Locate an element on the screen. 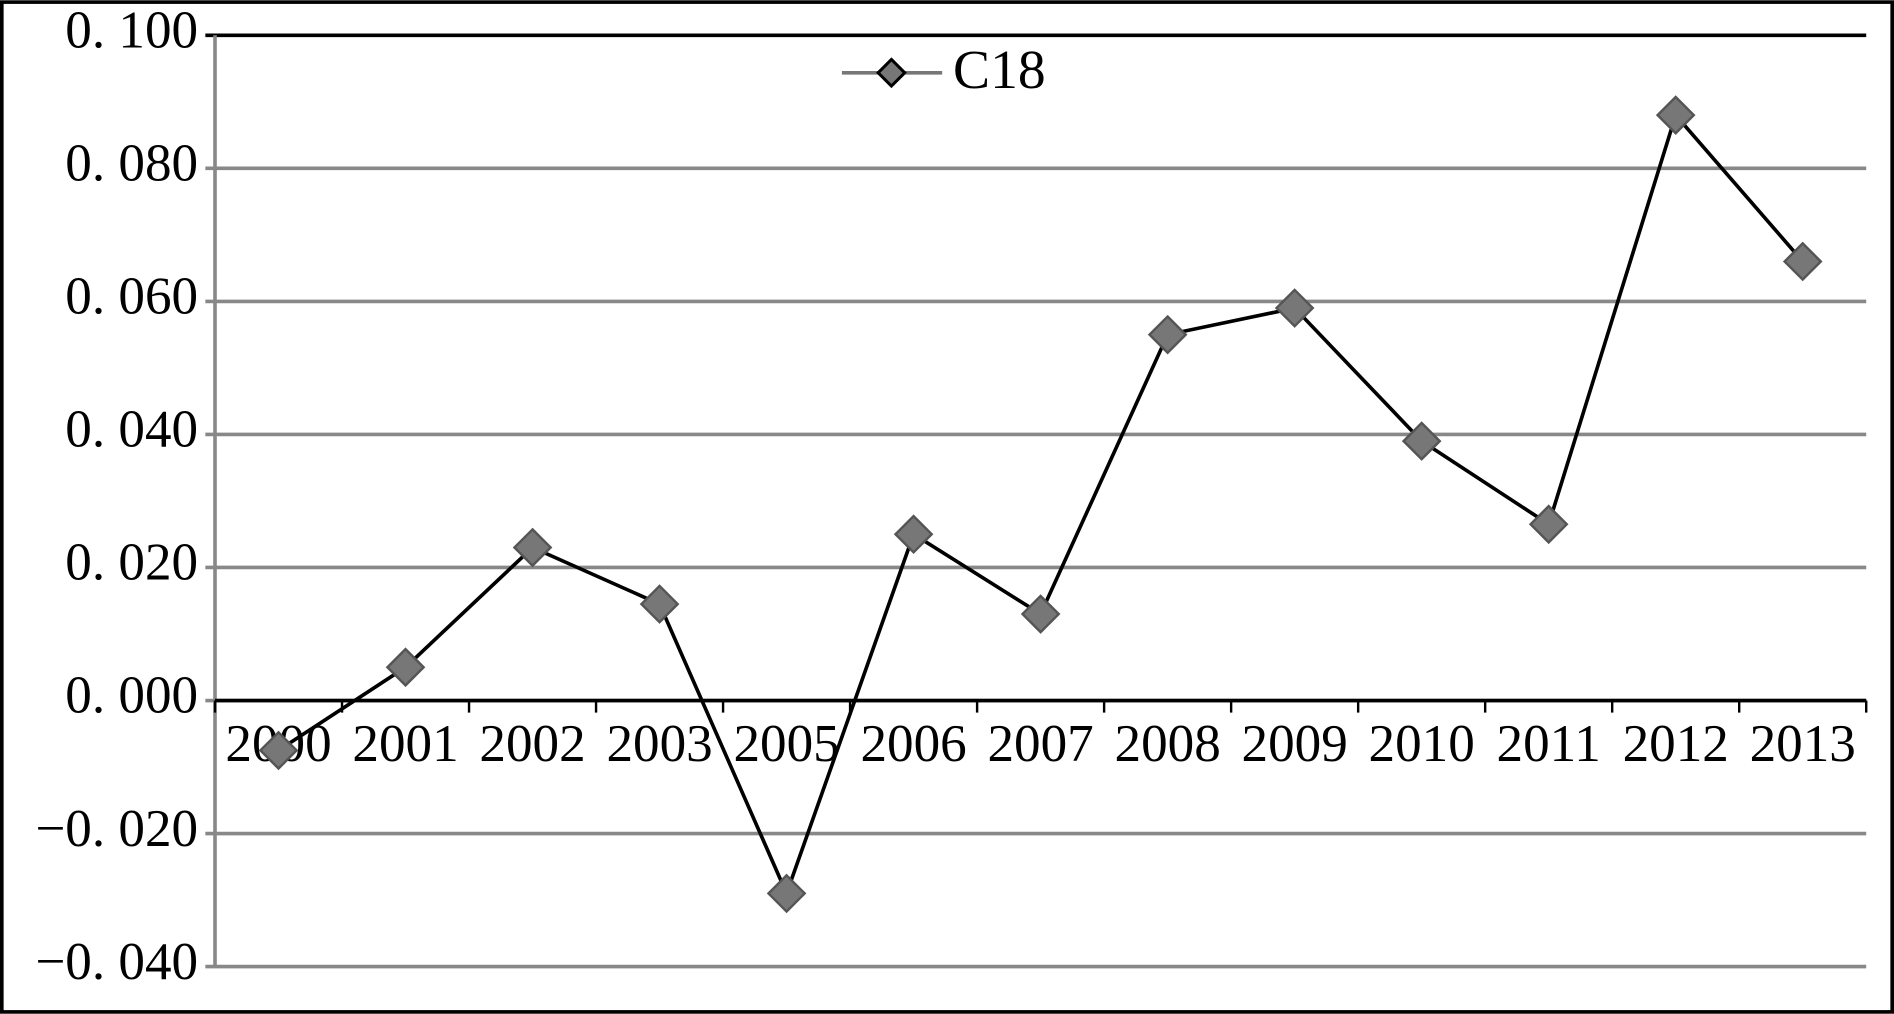 The width and height of the screenshot is (1894, 1014). x-tick-label: 2006 is located at coordinates (913, 744).